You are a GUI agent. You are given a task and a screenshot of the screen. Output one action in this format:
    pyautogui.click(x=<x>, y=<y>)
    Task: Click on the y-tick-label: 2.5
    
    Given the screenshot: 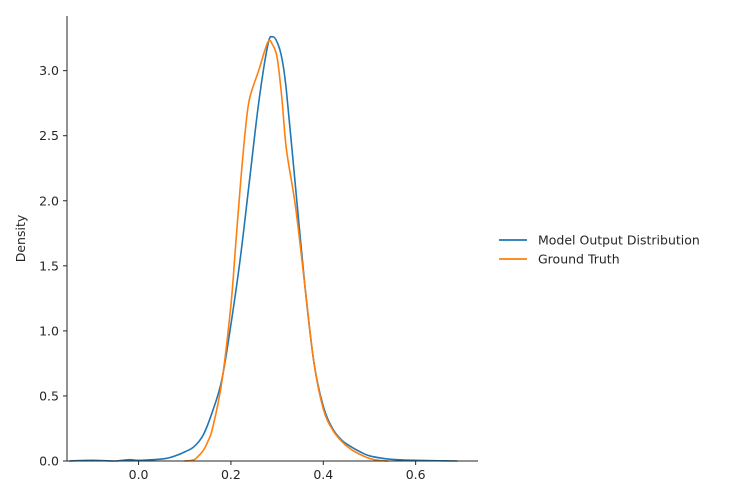 What is the action you would take?
    pyautogui.click(x=49, y=135)
    